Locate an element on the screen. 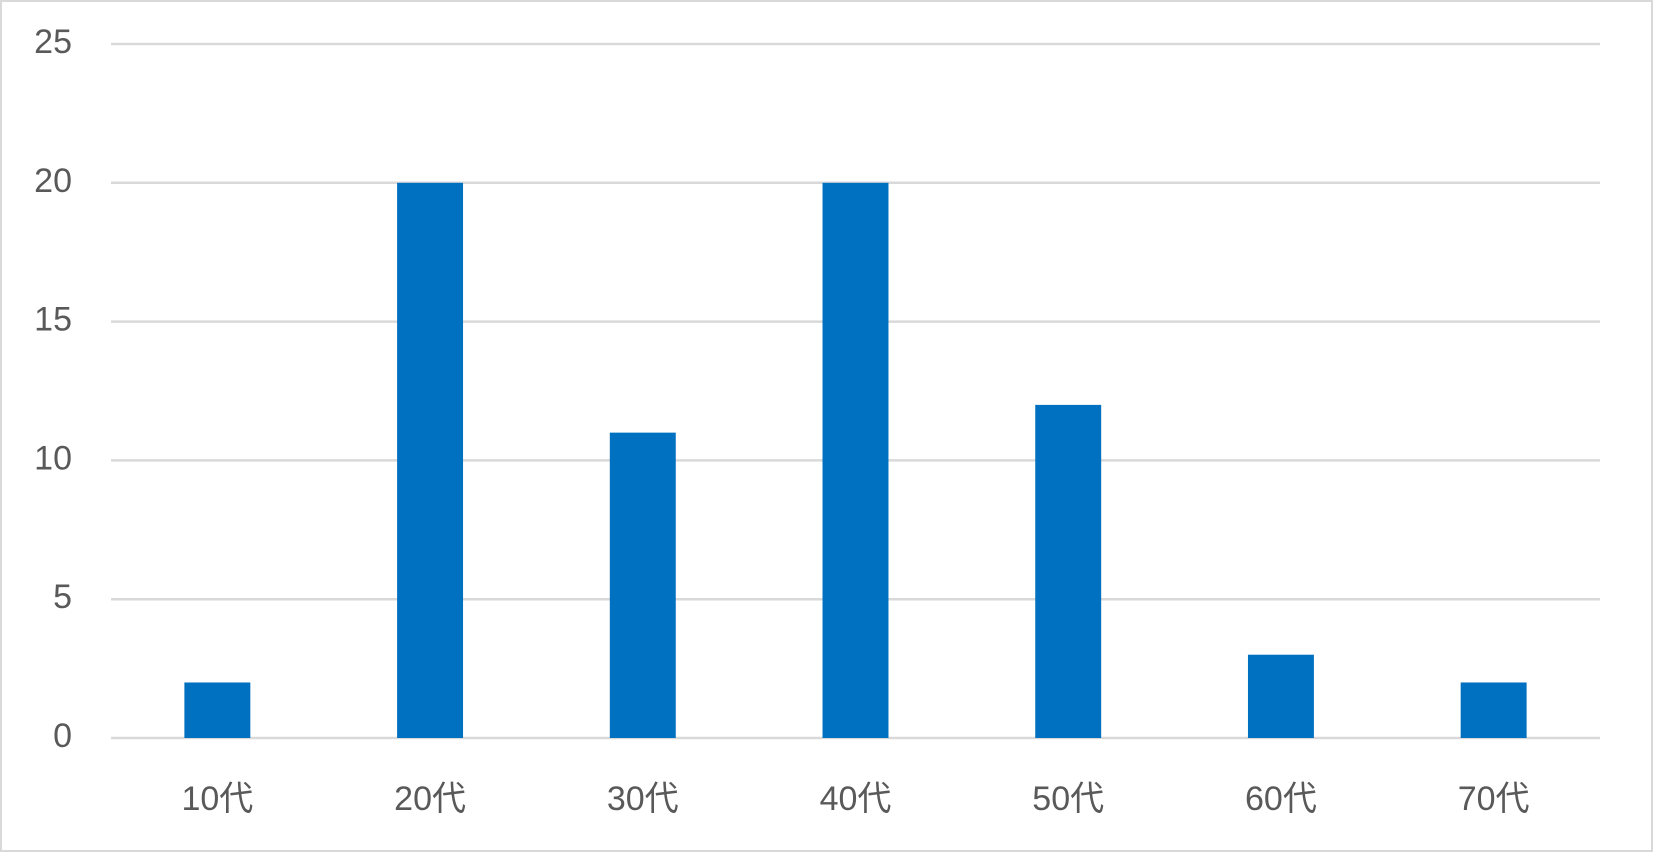 The width and height of the screenshot is (1653, 852). y-tick-label: 0 is located at coordinates (62, 736).